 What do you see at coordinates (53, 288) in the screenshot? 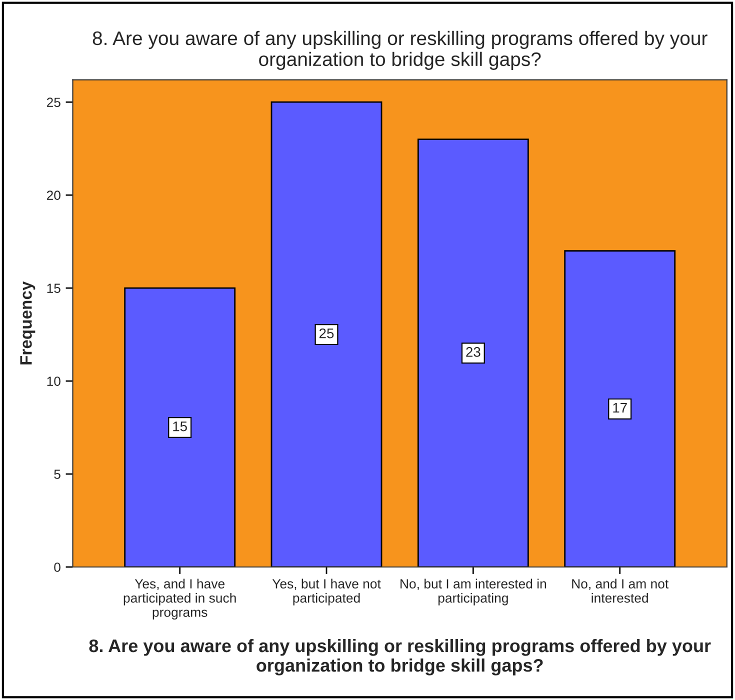
I see `y-tick-label: 15` at bounding box center [53, 288].